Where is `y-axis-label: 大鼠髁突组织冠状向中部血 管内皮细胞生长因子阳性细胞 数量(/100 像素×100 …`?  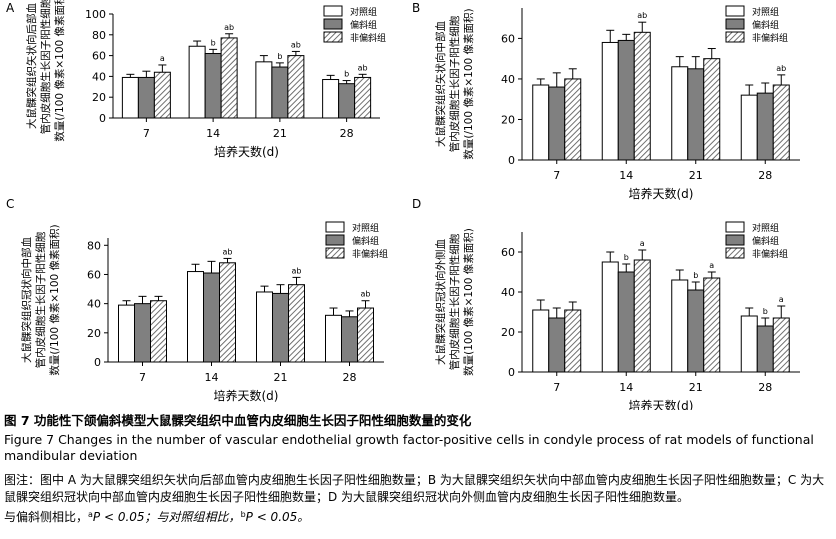
y-axis-label: 大鼠髁突组织冠状向中部血 管内皮细胞生长因子阳性细胞 数量(/100 像素×100 … is located at coordinates (40, 299).